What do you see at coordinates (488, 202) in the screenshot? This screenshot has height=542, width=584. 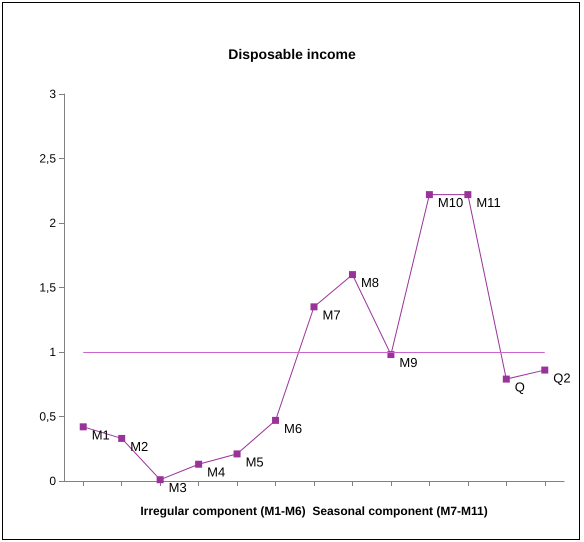 I see `data-label: M11` at bounding box center [488, 202].